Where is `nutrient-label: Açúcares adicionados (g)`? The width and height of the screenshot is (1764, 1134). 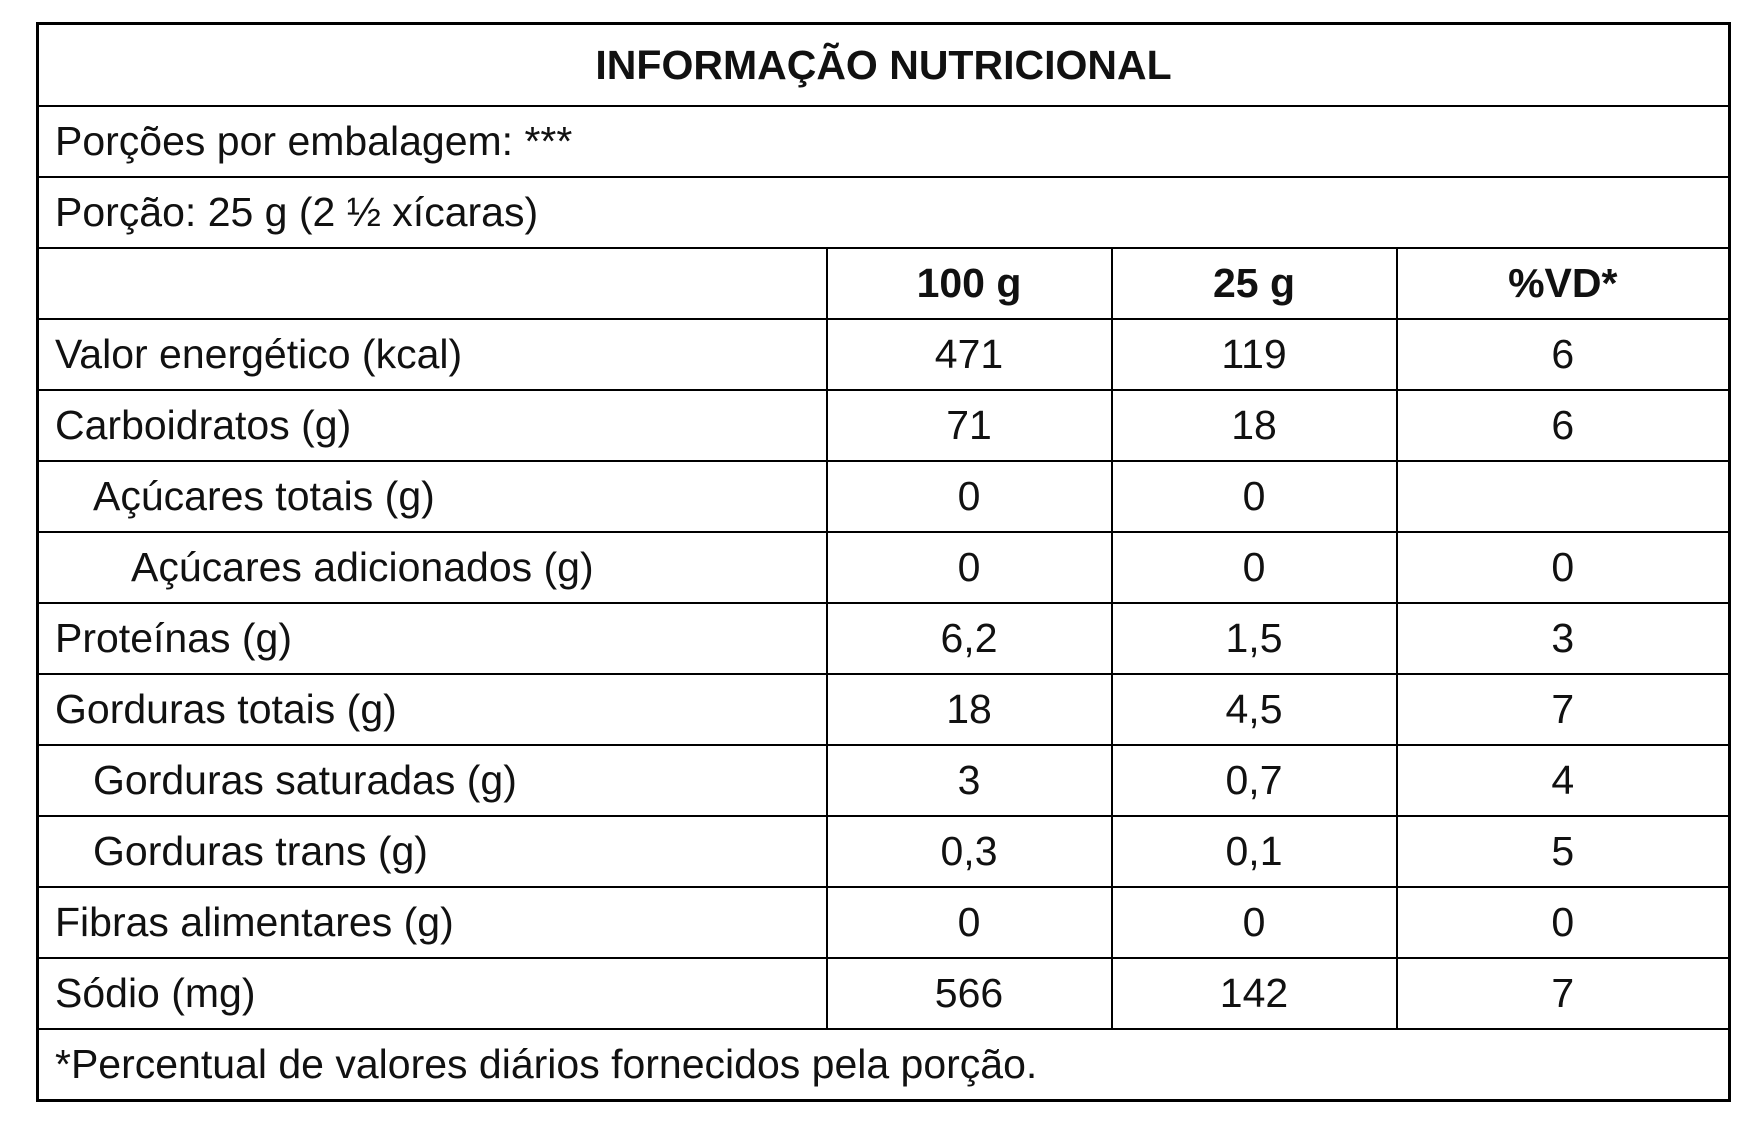
nutrient-label: Açúcares adicionados (g) is located at coordinates (432, 567).